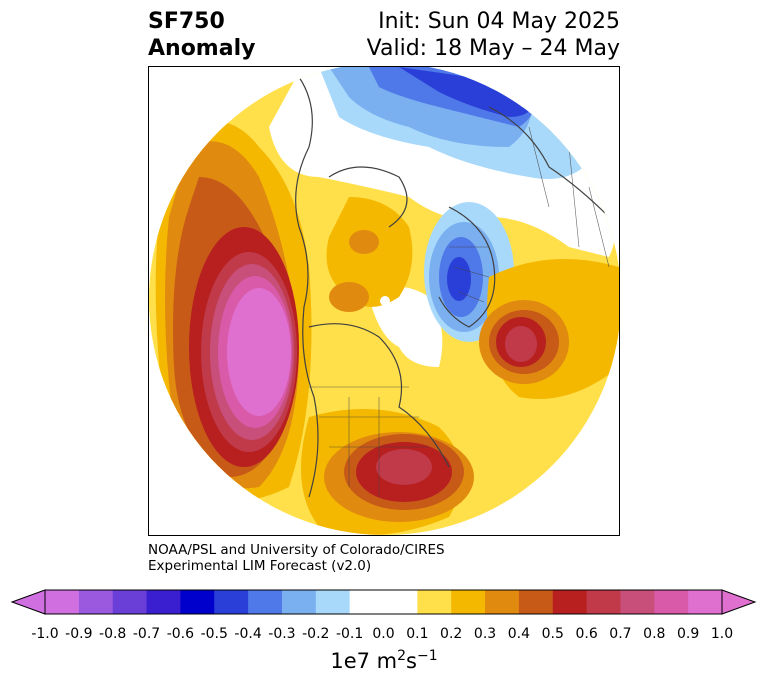  What do you see at coordinates (186, 21) in the screenshot?
I see `title-variable: SF750` at bounding box center [186, 21].